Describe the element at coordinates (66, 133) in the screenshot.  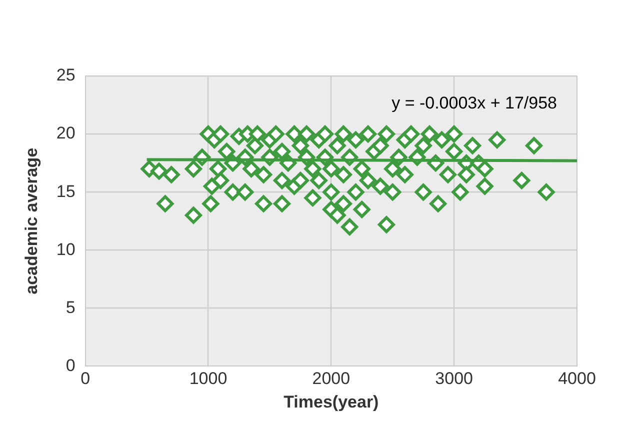
I see `y-tick-label: 20` at that location.